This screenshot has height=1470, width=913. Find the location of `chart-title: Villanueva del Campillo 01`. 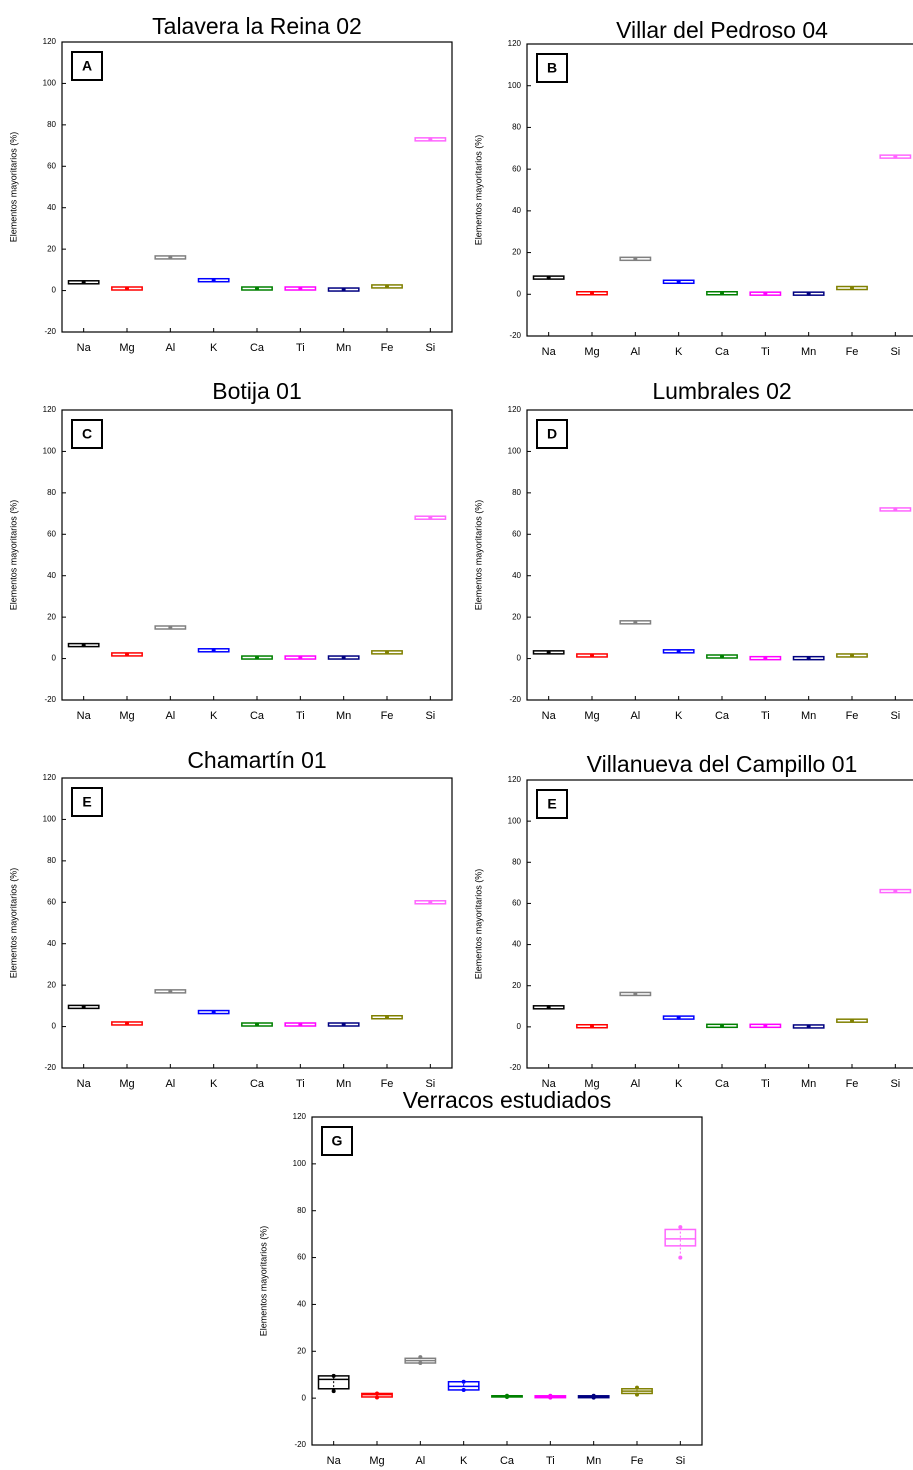

chart-title: Villanueva del Campillo 01 is located at coordinates (722, 764).